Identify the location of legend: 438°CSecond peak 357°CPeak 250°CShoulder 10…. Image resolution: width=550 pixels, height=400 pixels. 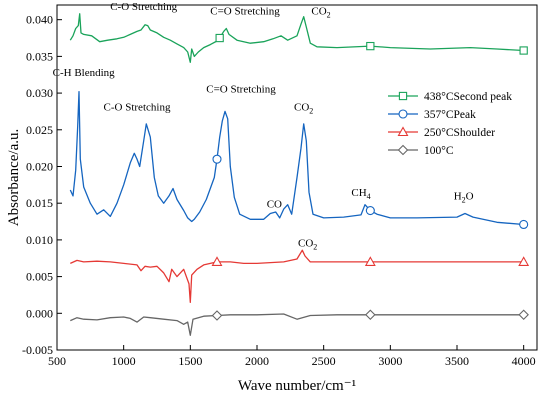
(450, 124).